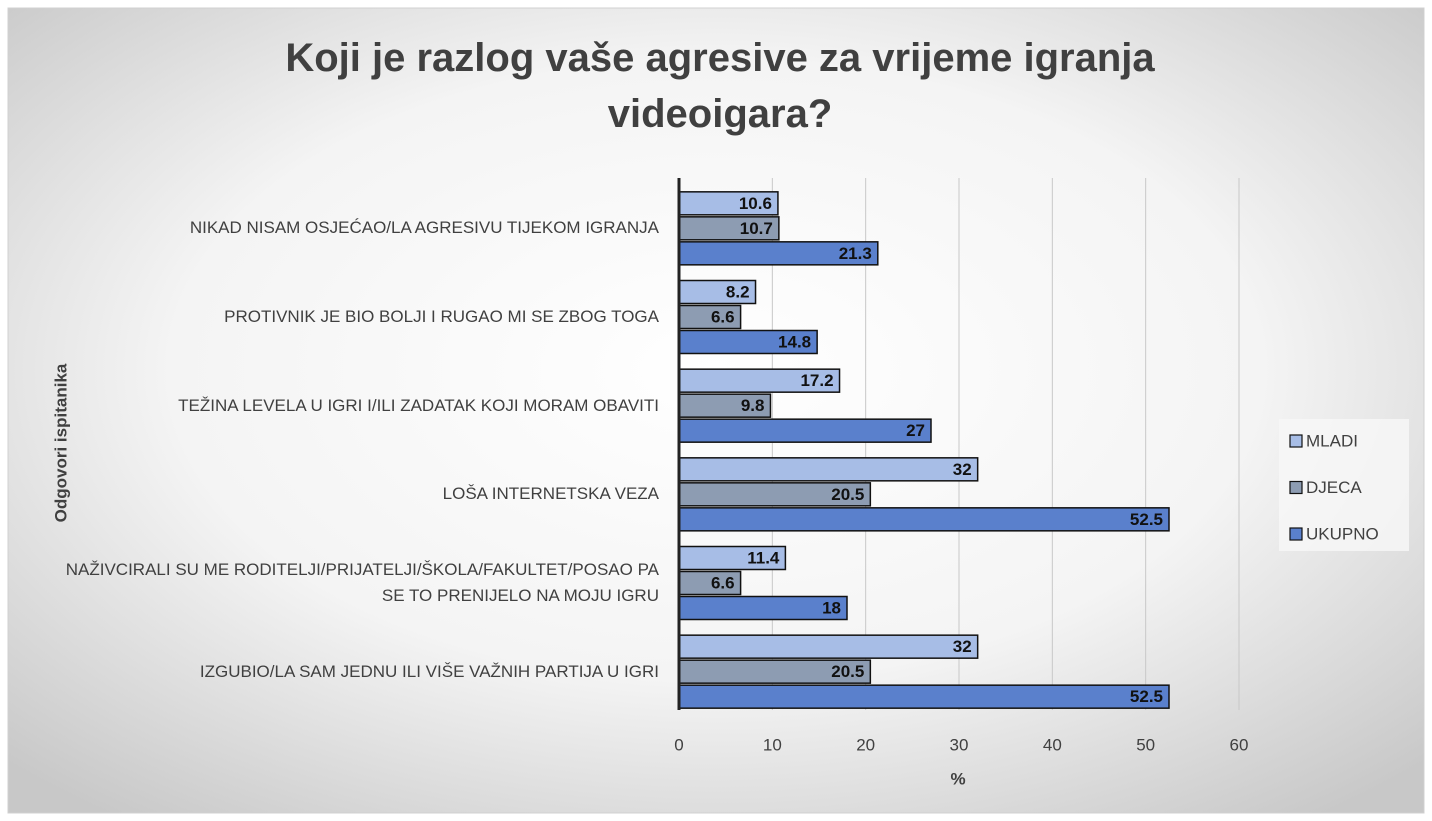 This screenshot has width=1432, height=821. What do you see at coordinates (550, 494) in the screenshot?
I see `y-tick-label: LOŠA INTERNETSKA VEZA` at bounding box center [550, 494].